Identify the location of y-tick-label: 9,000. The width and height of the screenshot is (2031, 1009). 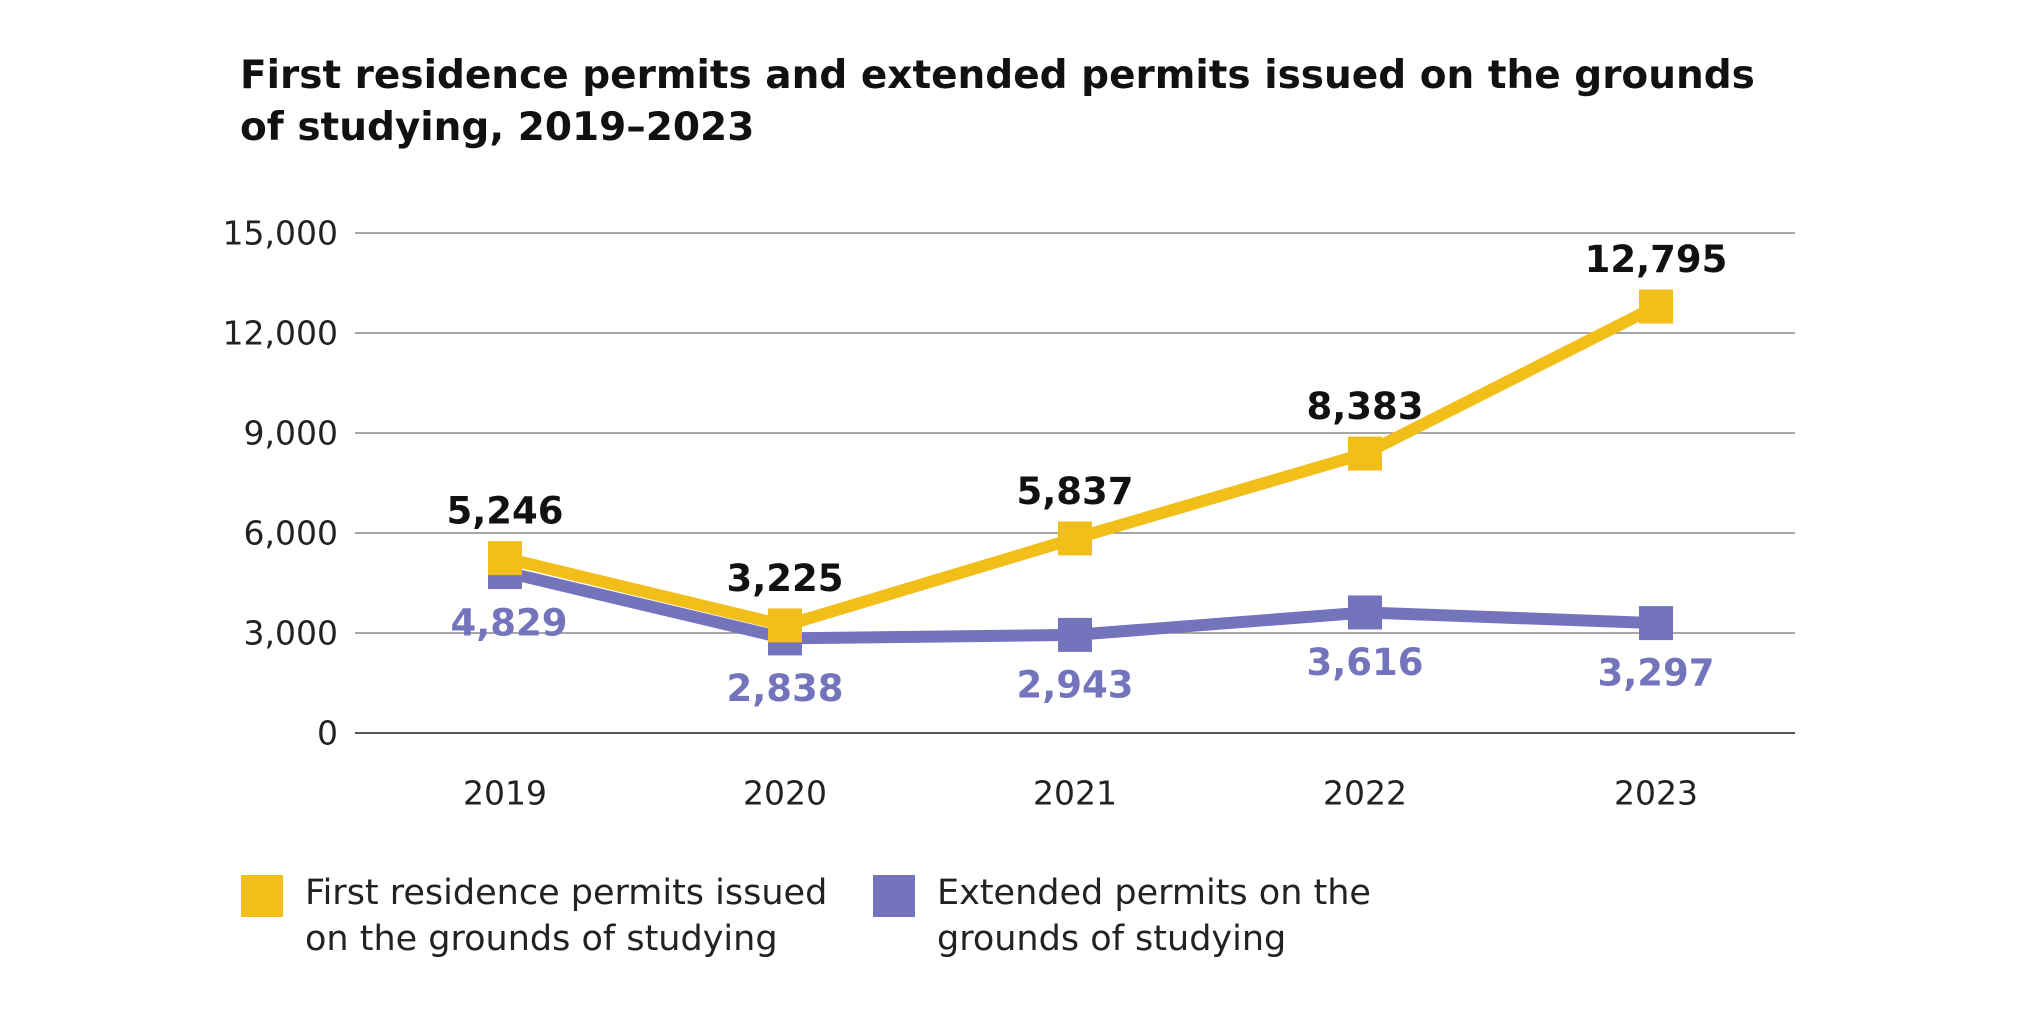
(291, 433).